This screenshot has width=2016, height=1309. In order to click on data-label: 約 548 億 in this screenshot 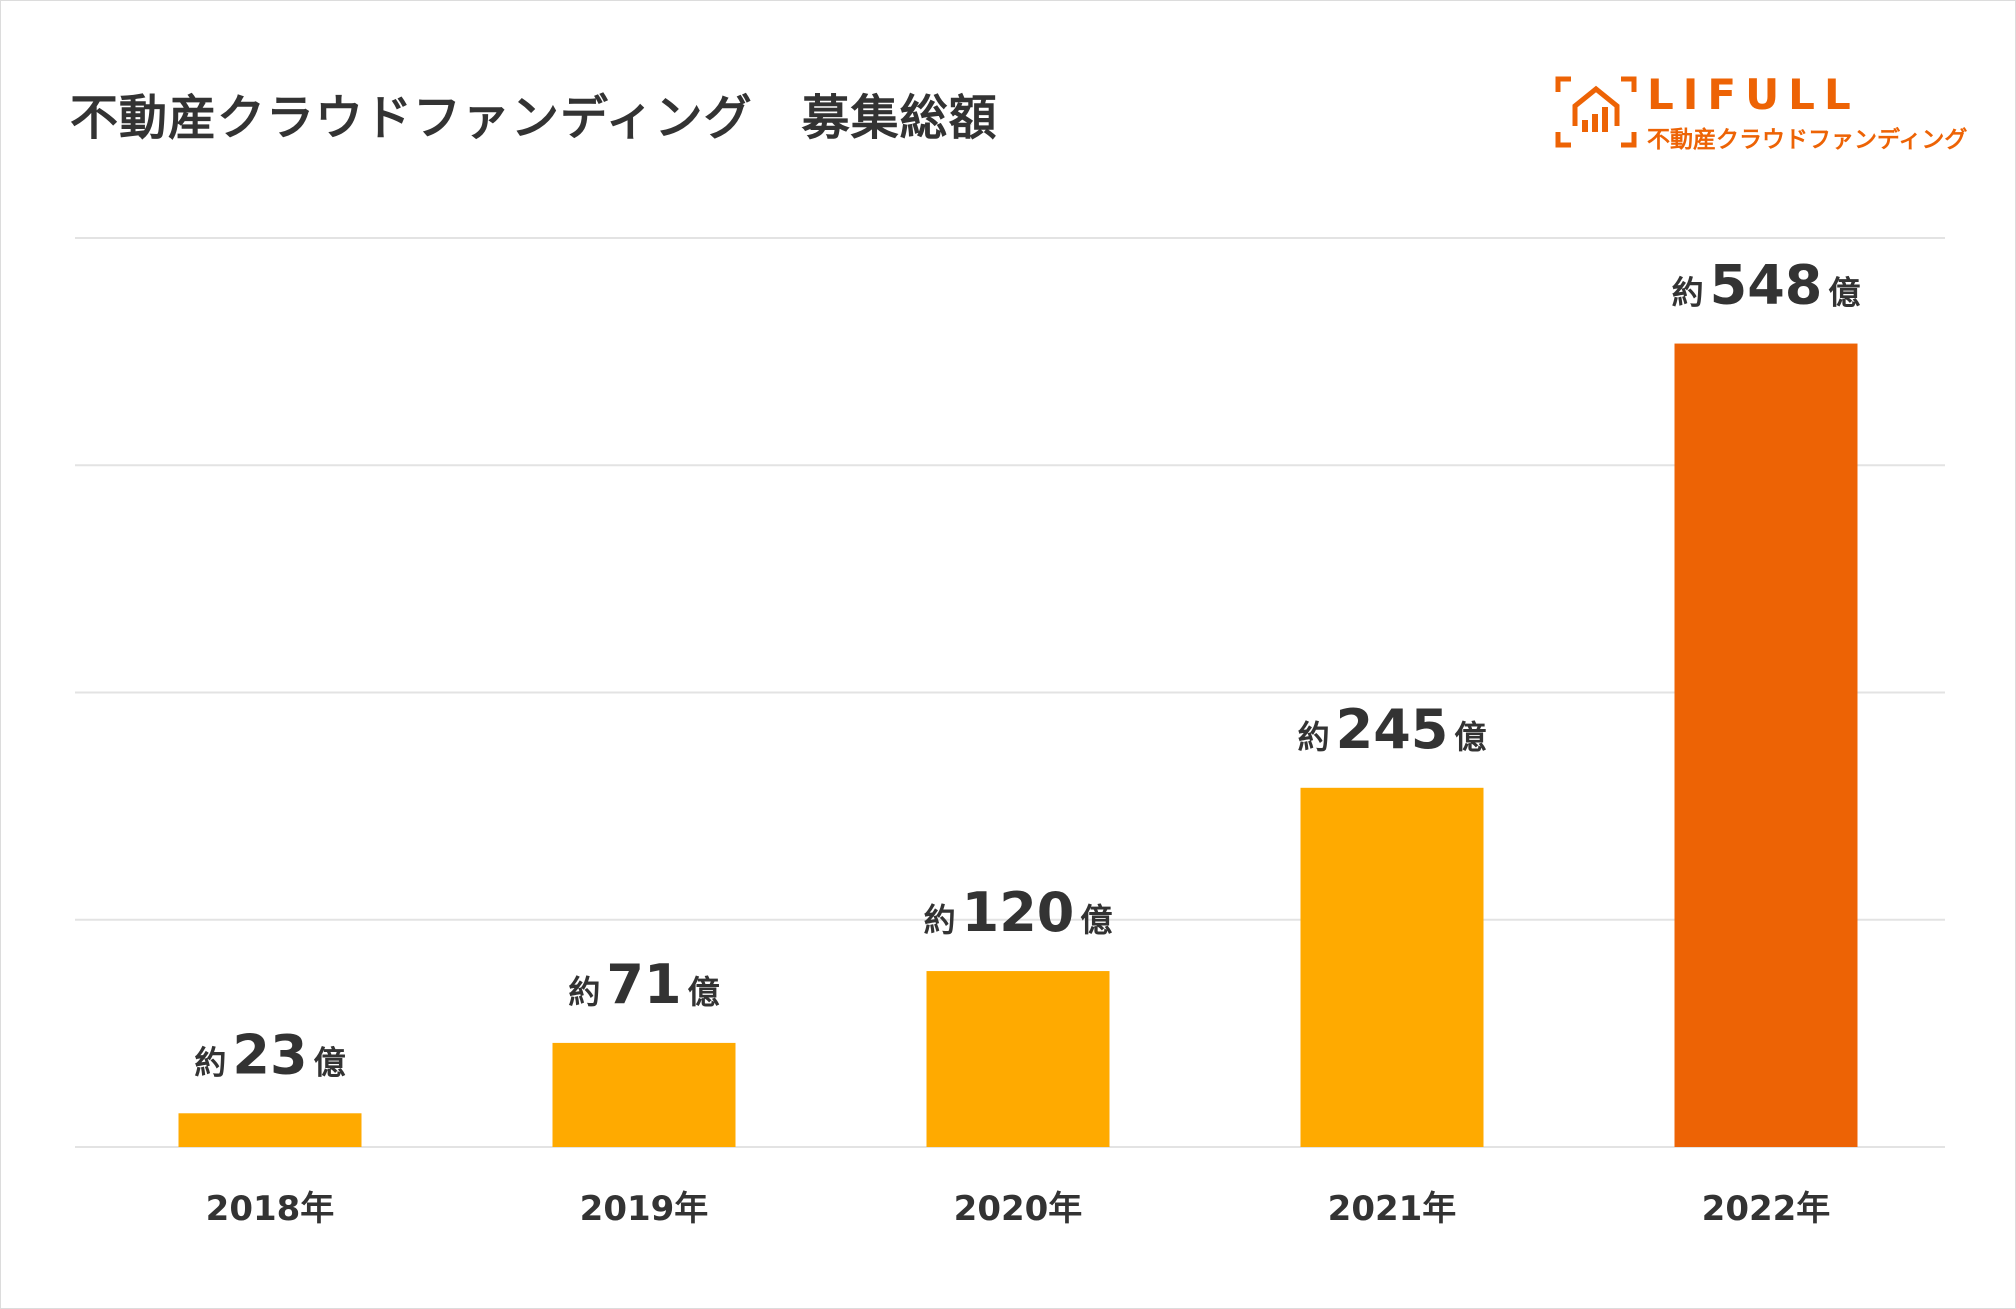, I will do `click(1766, 285)`.